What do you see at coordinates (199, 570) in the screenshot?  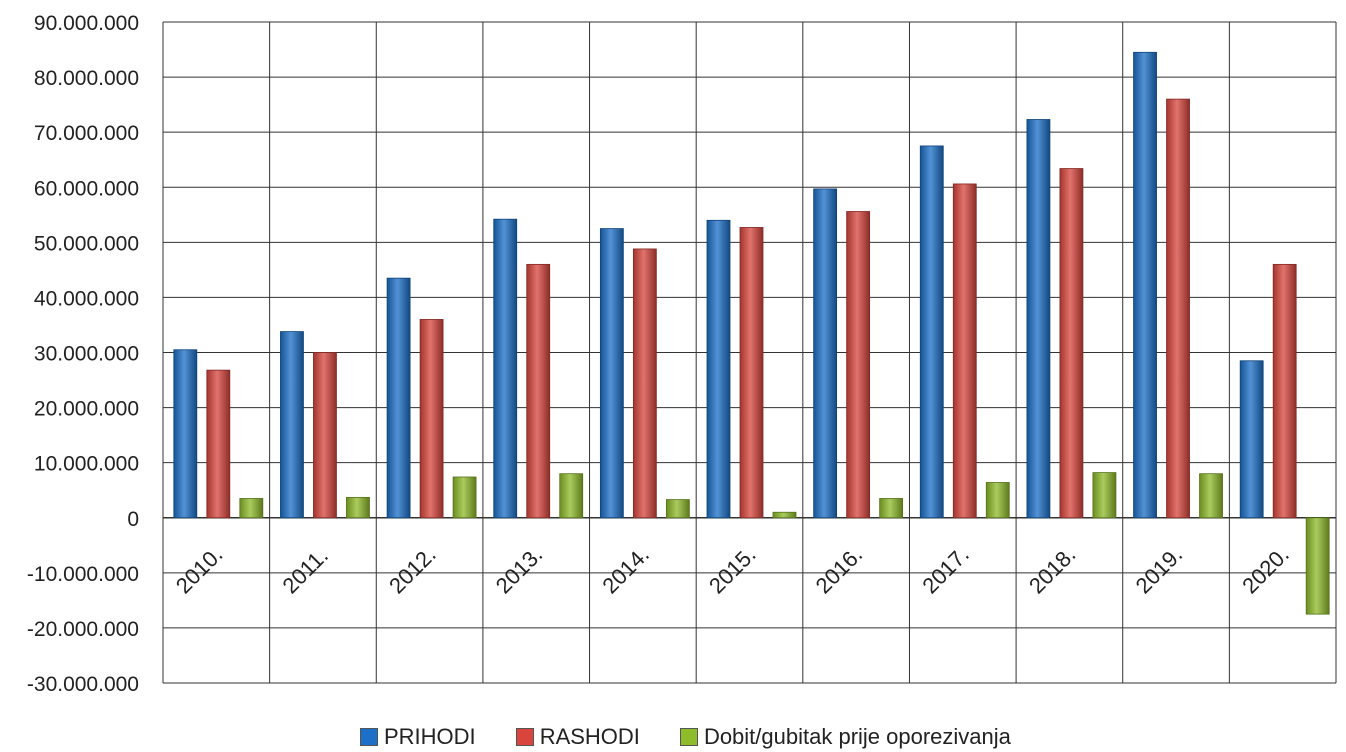 I see `x-tick-label: 2010.` at bounding box center [199, 570].